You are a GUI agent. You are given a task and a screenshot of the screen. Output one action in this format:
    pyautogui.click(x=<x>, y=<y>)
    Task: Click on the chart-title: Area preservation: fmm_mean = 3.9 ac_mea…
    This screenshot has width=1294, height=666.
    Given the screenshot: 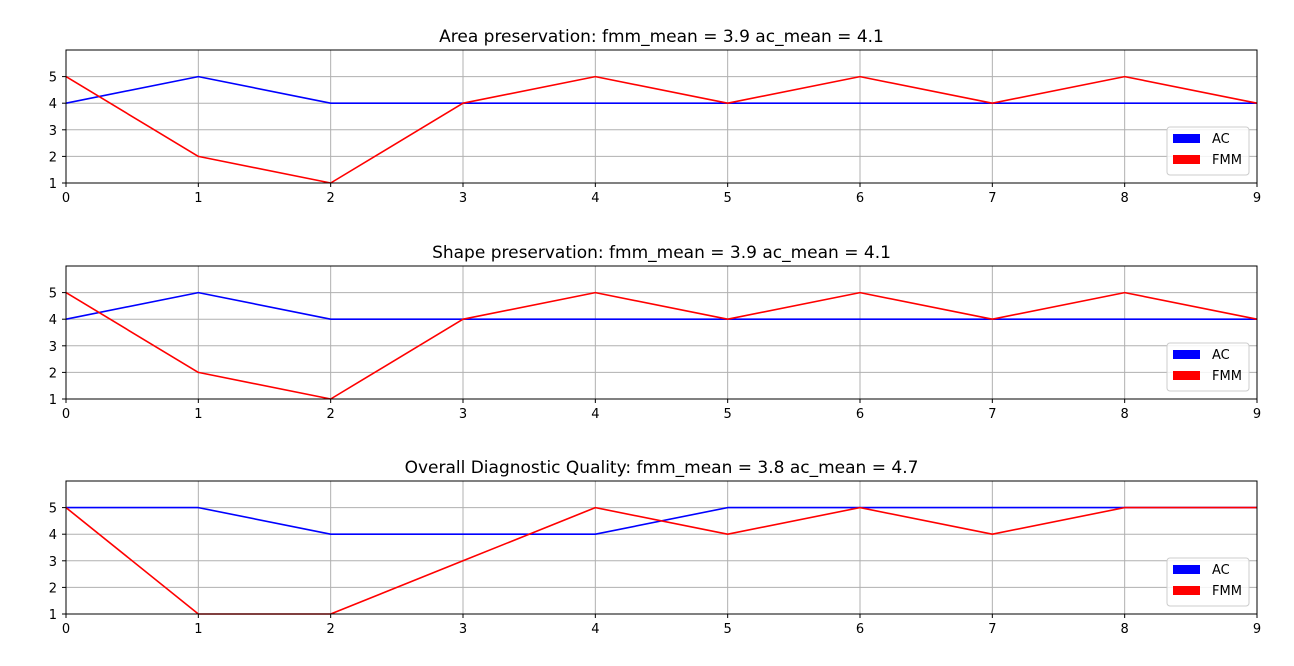 What is the action you would take?
    pyautogui.click(x=661, y=37)
    